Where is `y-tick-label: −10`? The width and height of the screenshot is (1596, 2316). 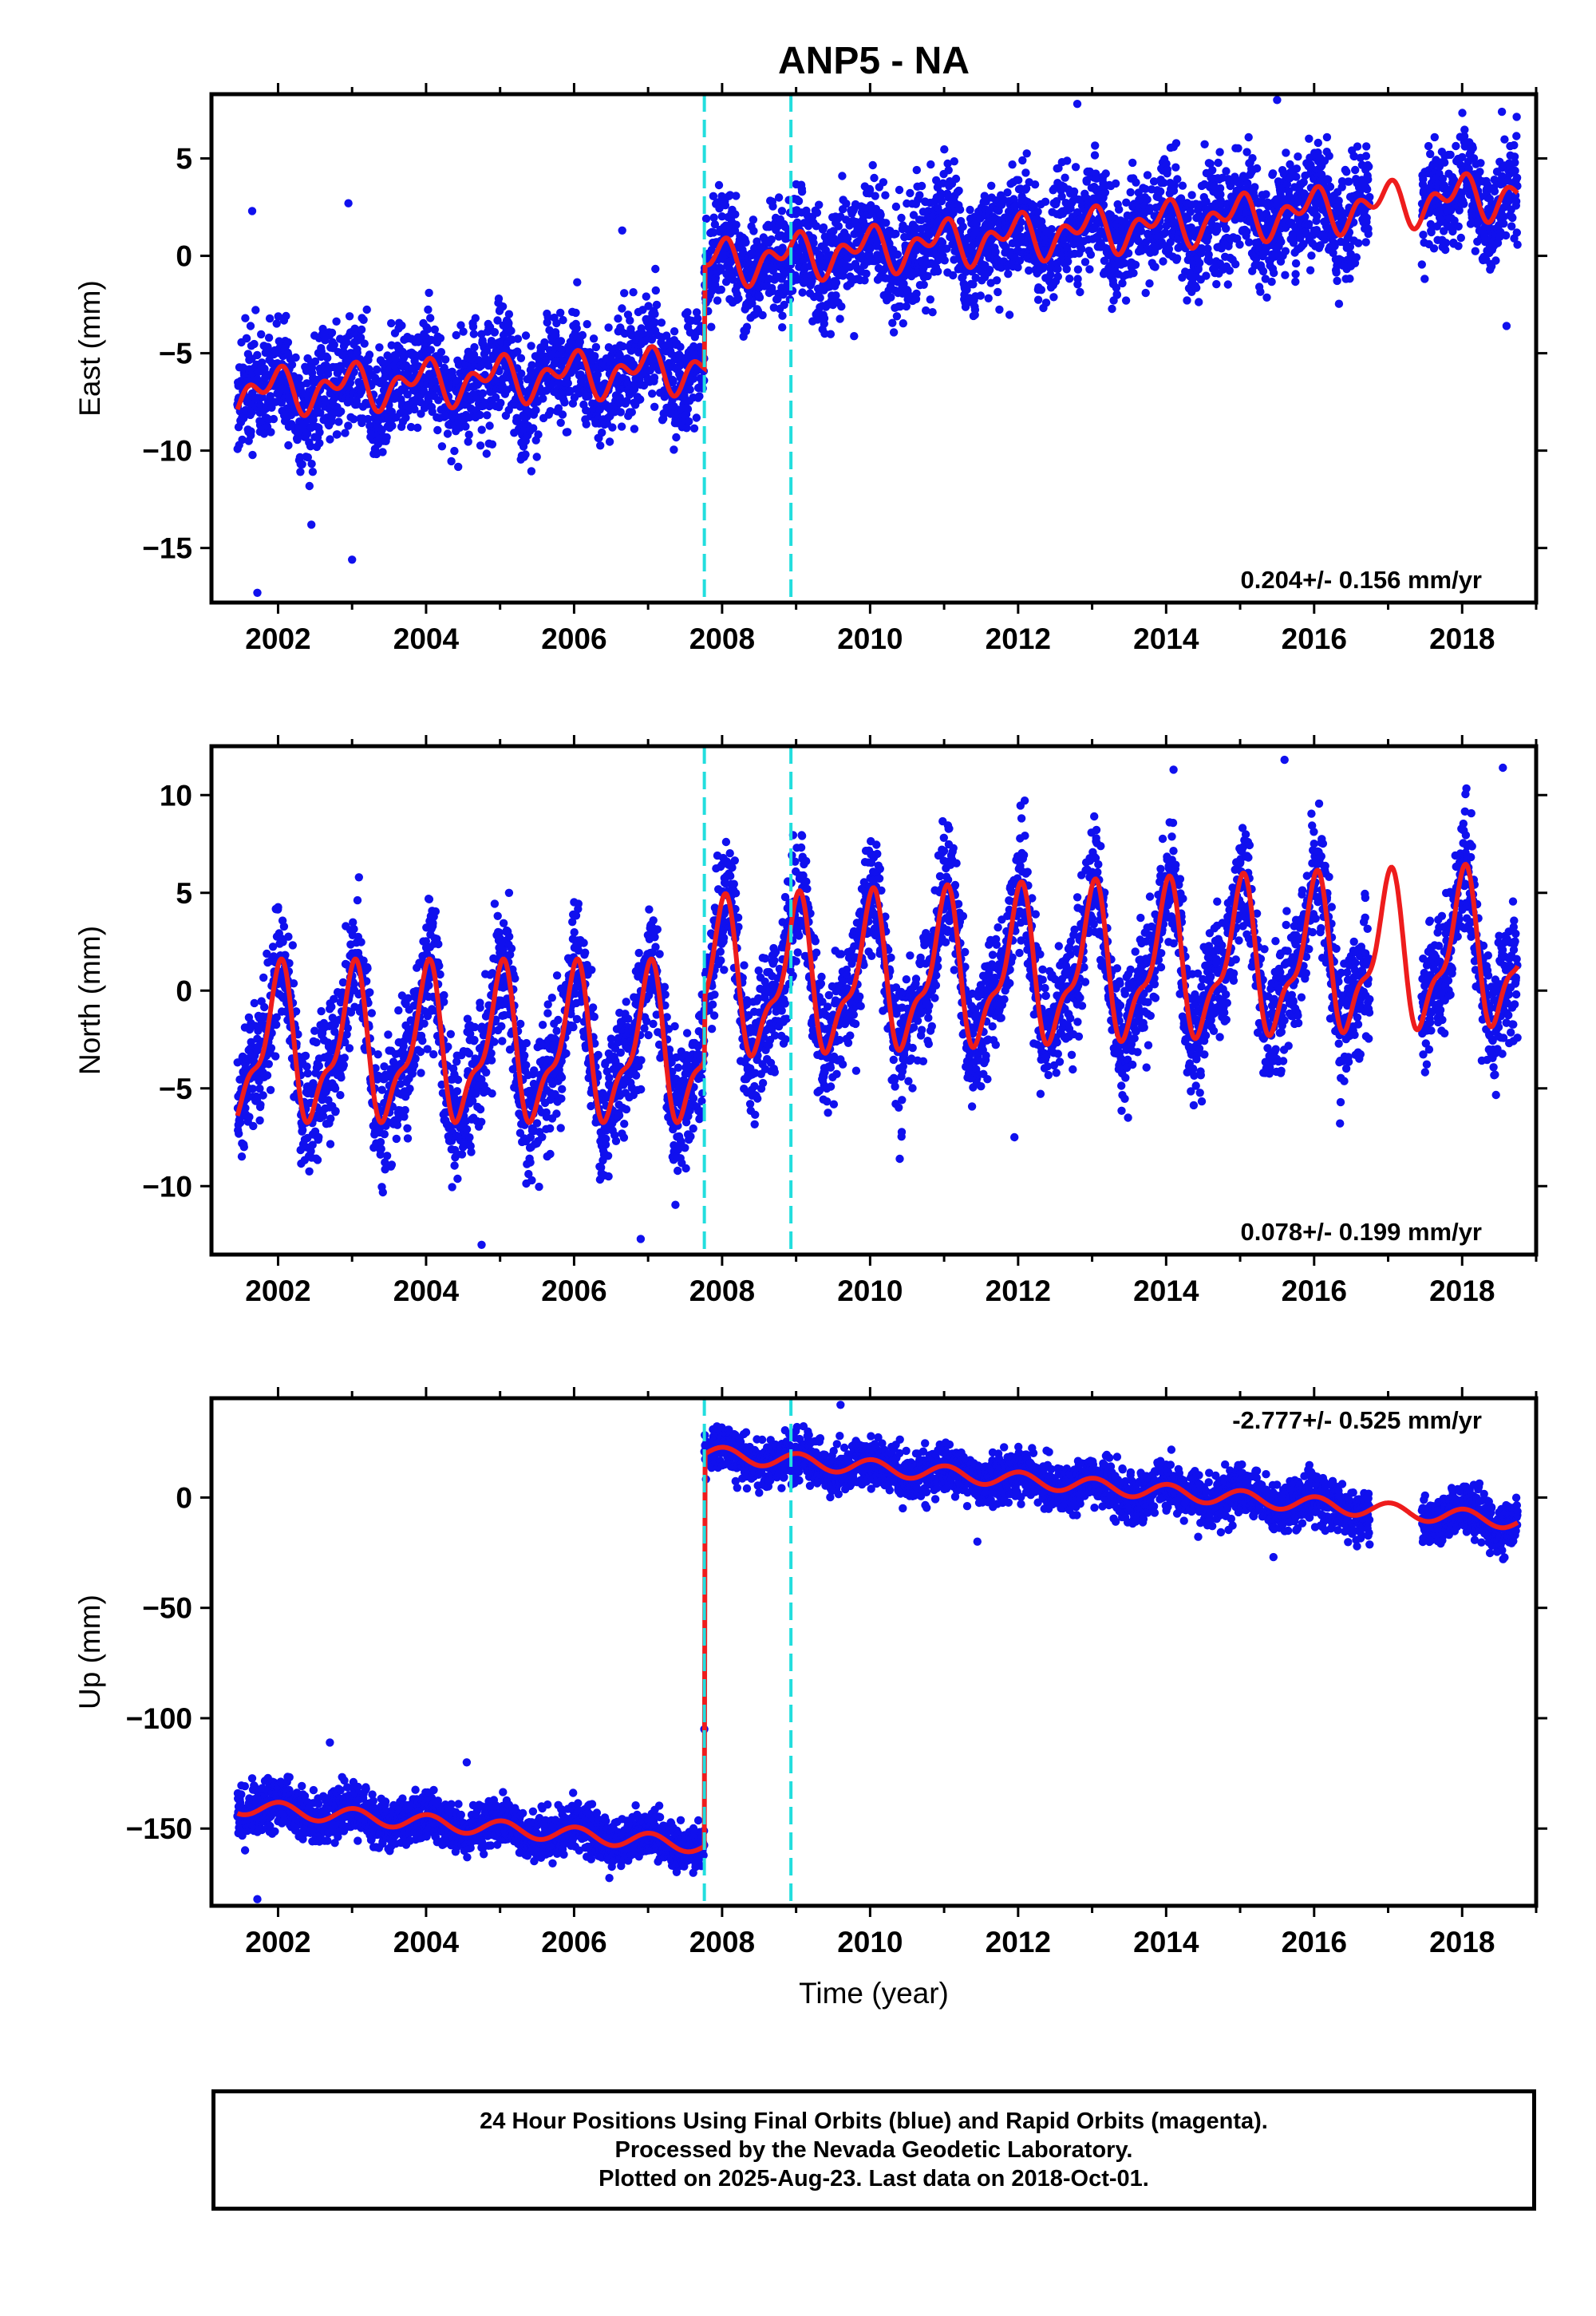 y-tick-label: −10 is located at coordinates (167, 451).